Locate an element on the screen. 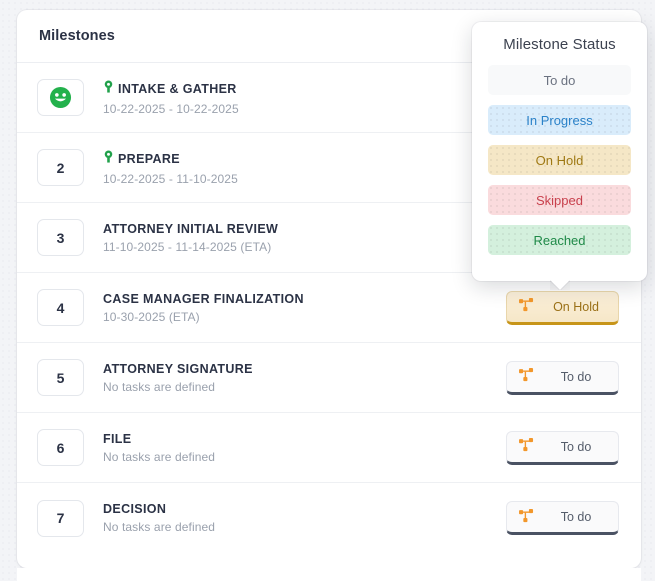  status-option-in-progress: In Progress is located at coordinates (559, 120).